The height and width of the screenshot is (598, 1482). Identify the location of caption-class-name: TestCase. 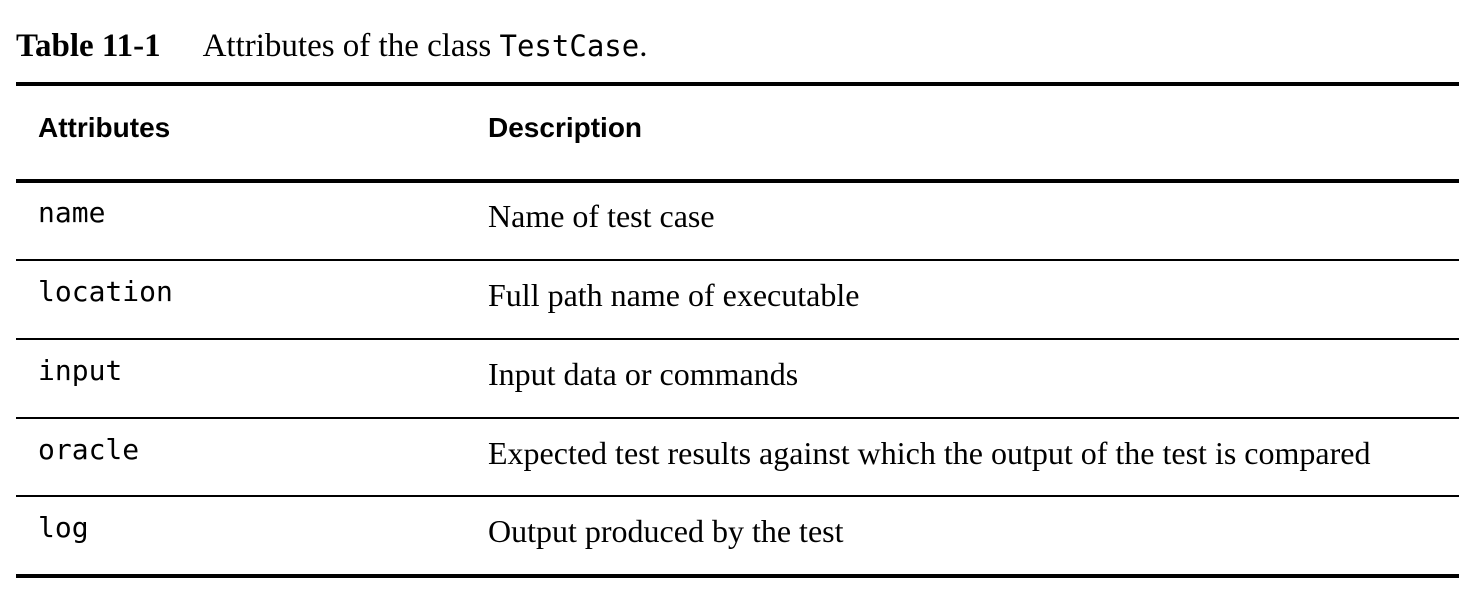
(569, 46).